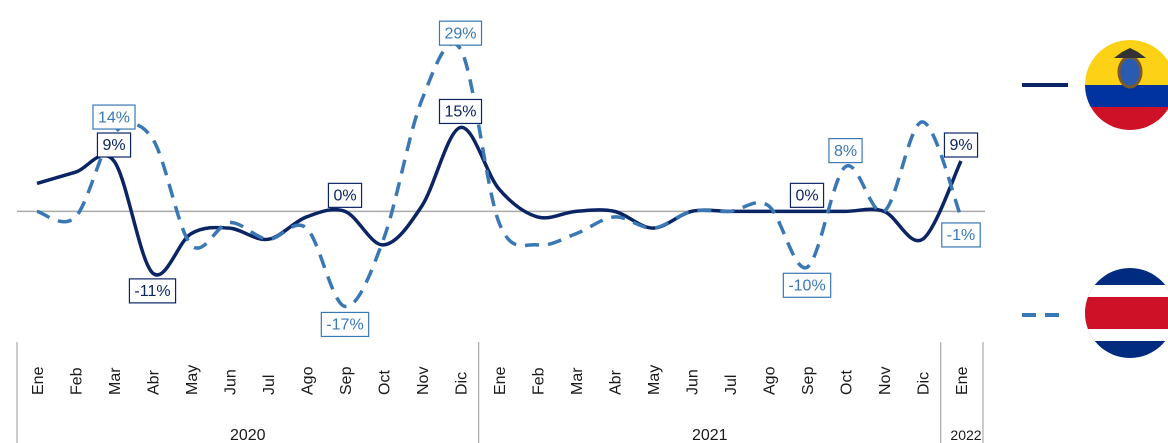 The height and width of the screenshot is (443, 1168). I want to click on data-label: 29%, so click(460, 33).